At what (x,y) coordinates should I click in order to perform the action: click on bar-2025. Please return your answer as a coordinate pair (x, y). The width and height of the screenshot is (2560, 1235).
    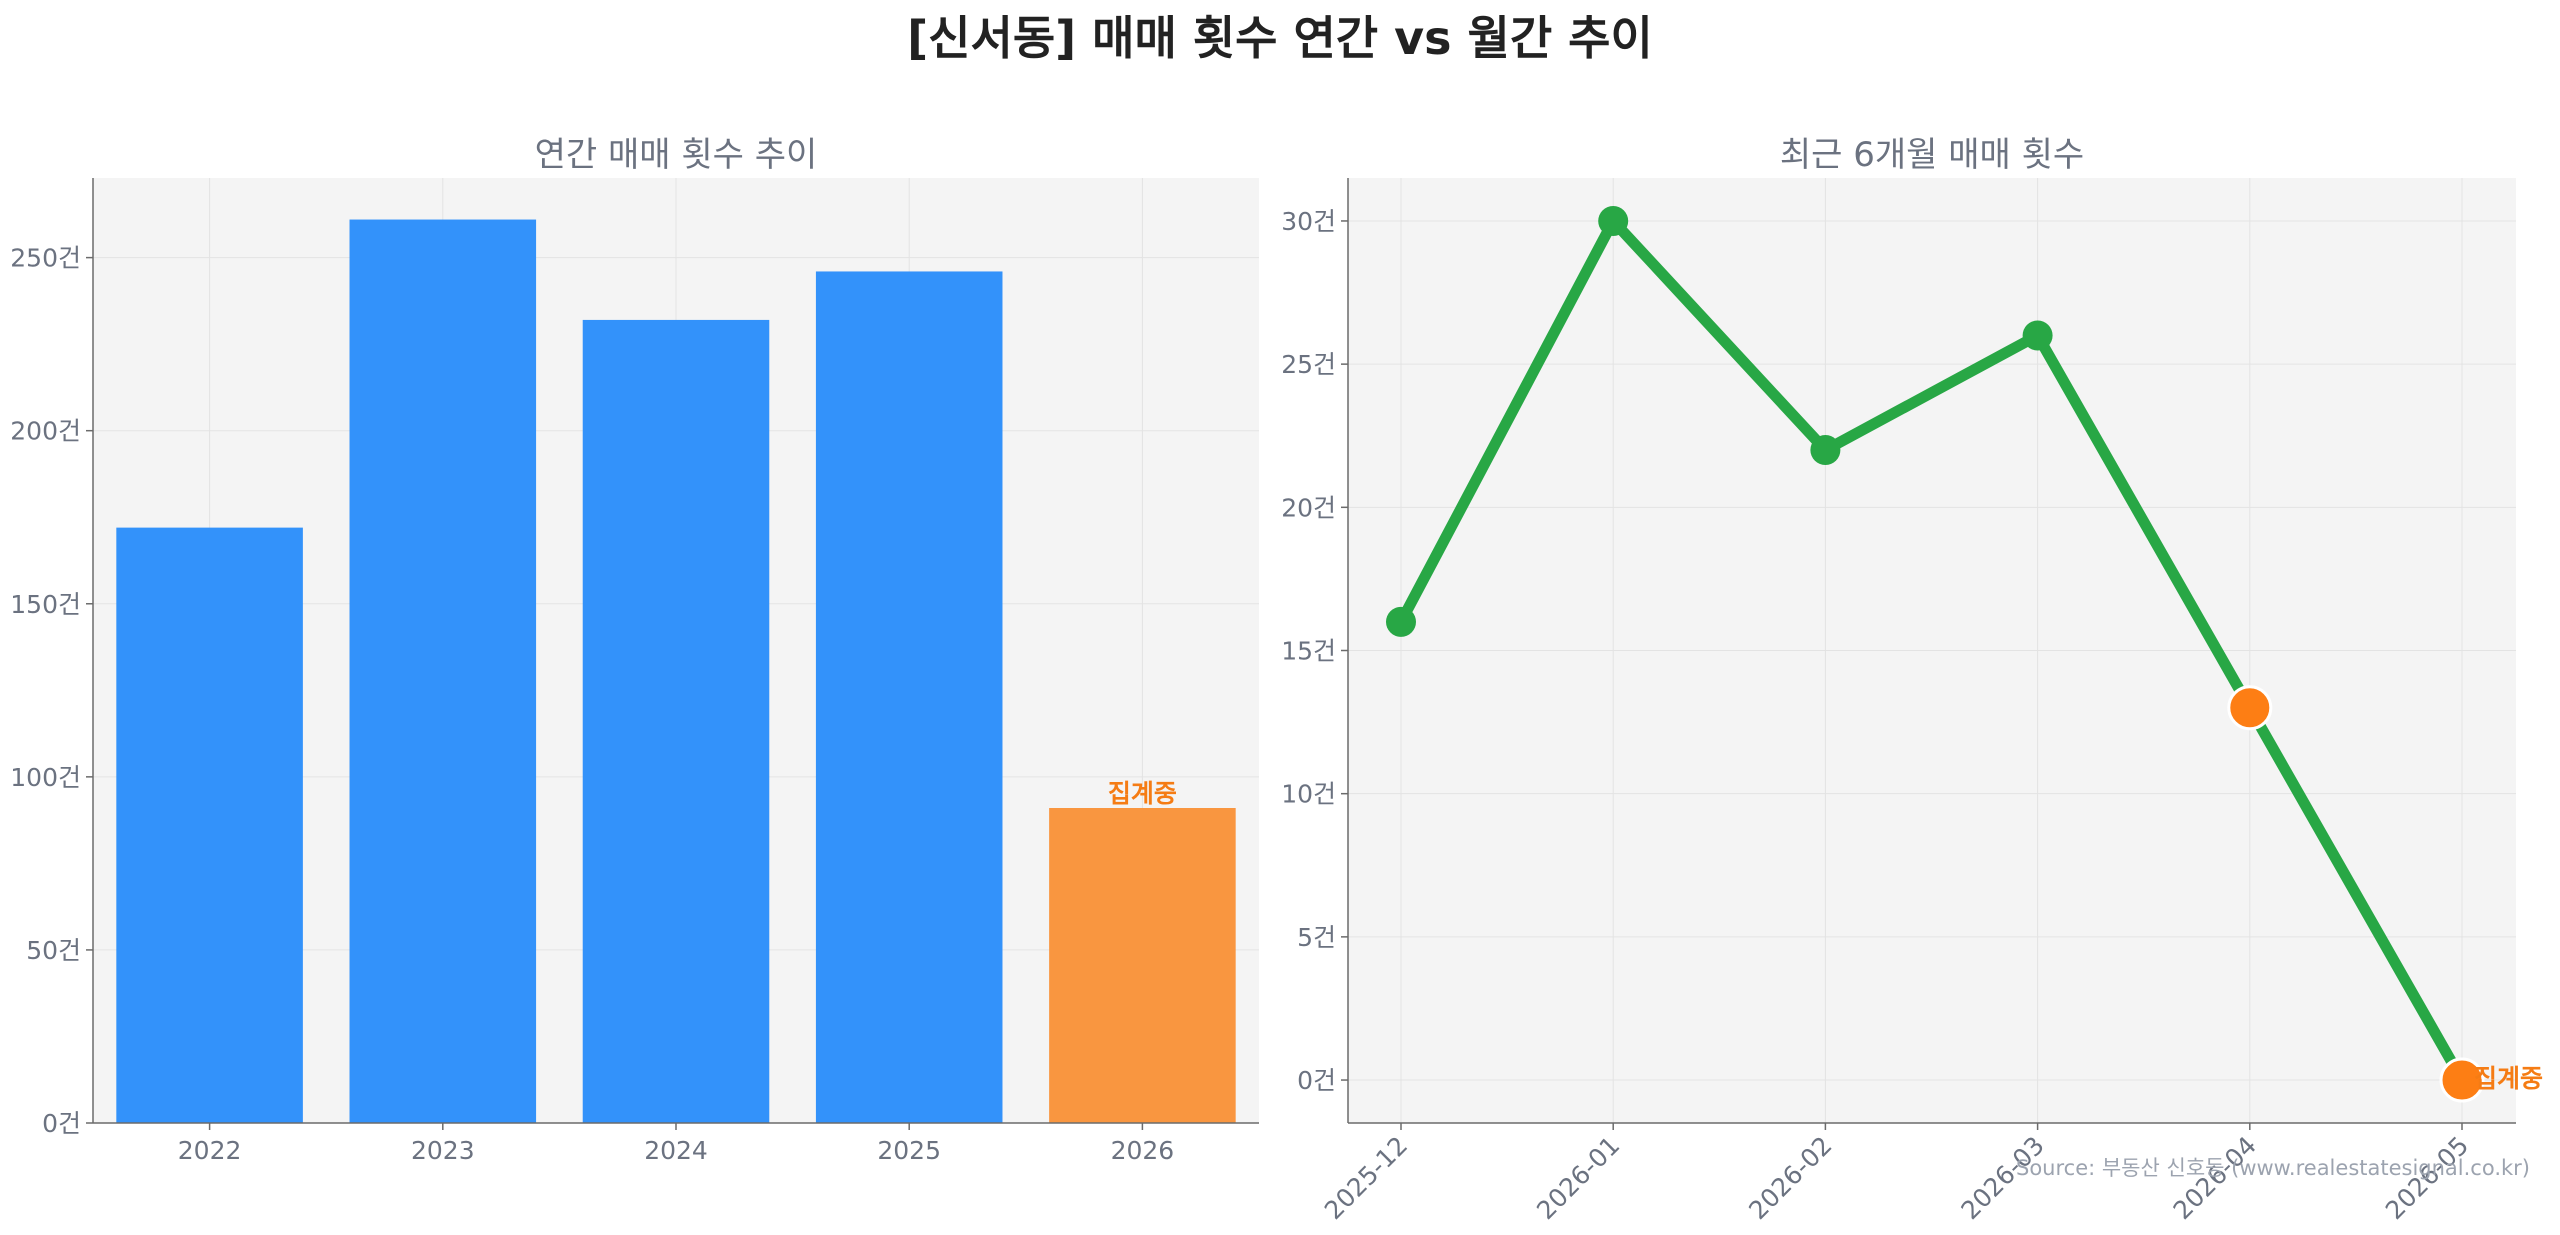
    Looking at the image, I should click on (909, 697).